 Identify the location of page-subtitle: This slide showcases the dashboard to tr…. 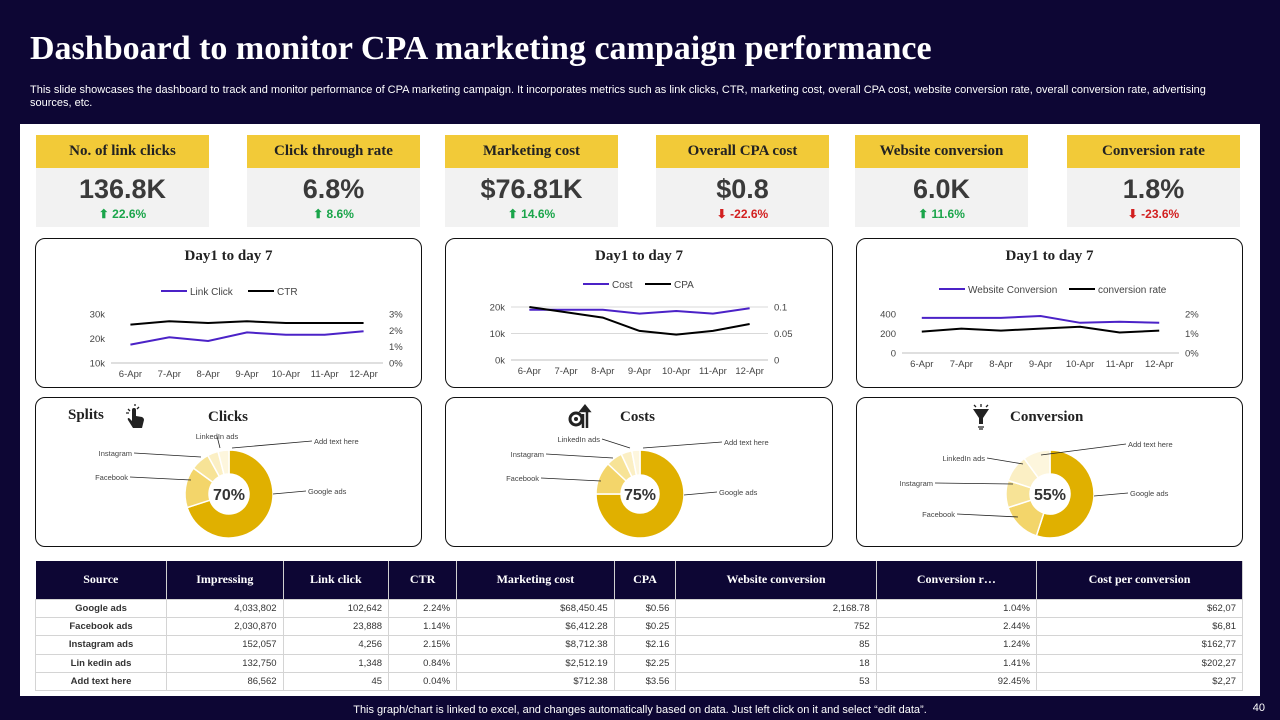
(618, 96).